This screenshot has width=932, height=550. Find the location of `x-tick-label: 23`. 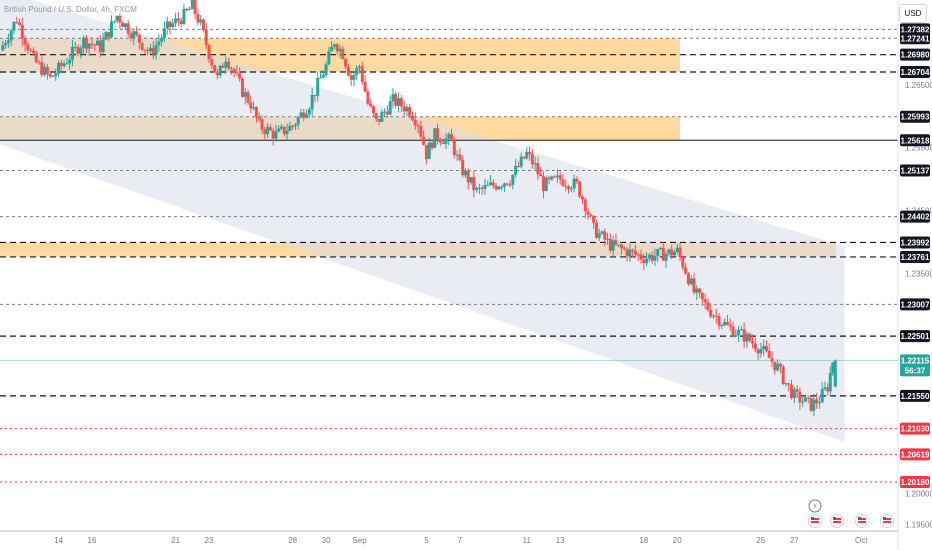

x-tick-label: 23 is located at coordinates (209, 540).